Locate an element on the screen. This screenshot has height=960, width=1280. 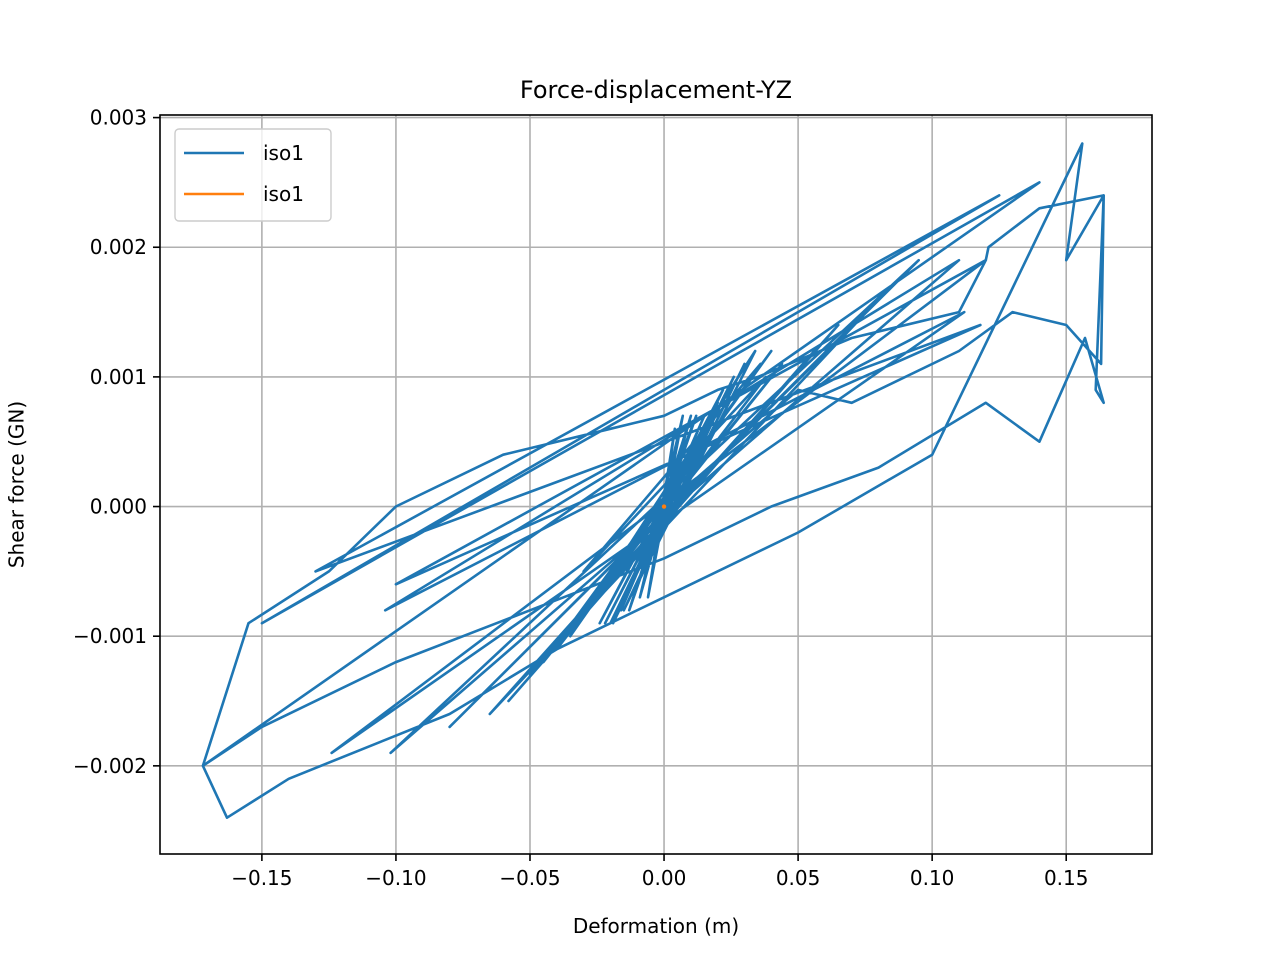
x-tick-label: 0.05 is located at coordinates (798, 878).